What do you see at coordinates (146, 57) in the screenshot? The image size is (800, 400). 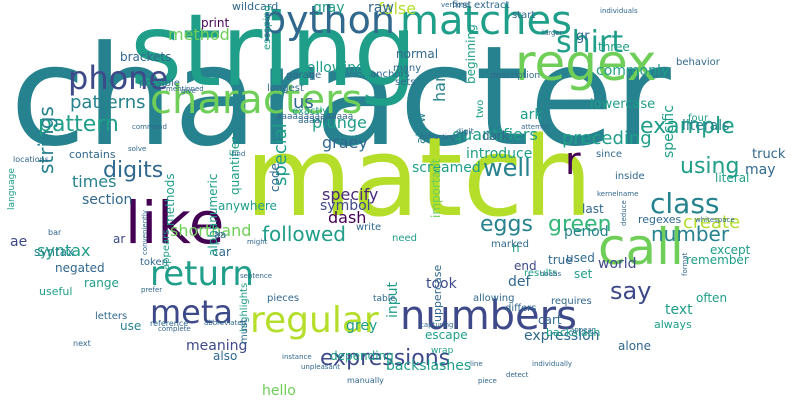 I see `word-brackets: brackets` at bounding box center [146, 57].